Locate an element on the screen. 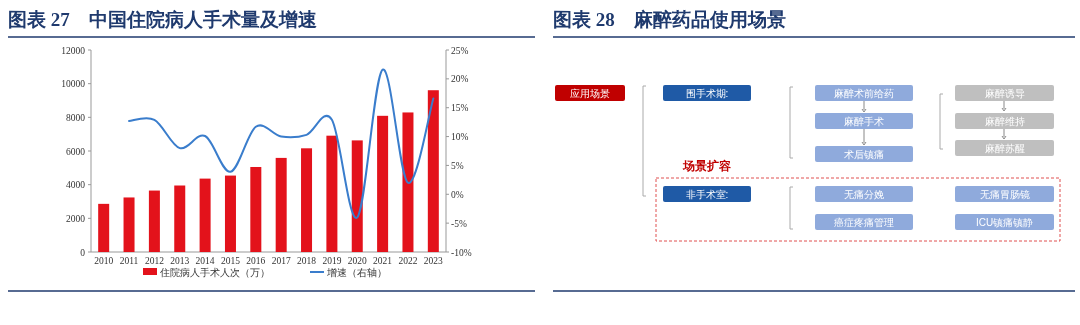 The height and width of the screenshot is (325, 1080). text: 无痛分娩 is located at coordinates (864, 194).